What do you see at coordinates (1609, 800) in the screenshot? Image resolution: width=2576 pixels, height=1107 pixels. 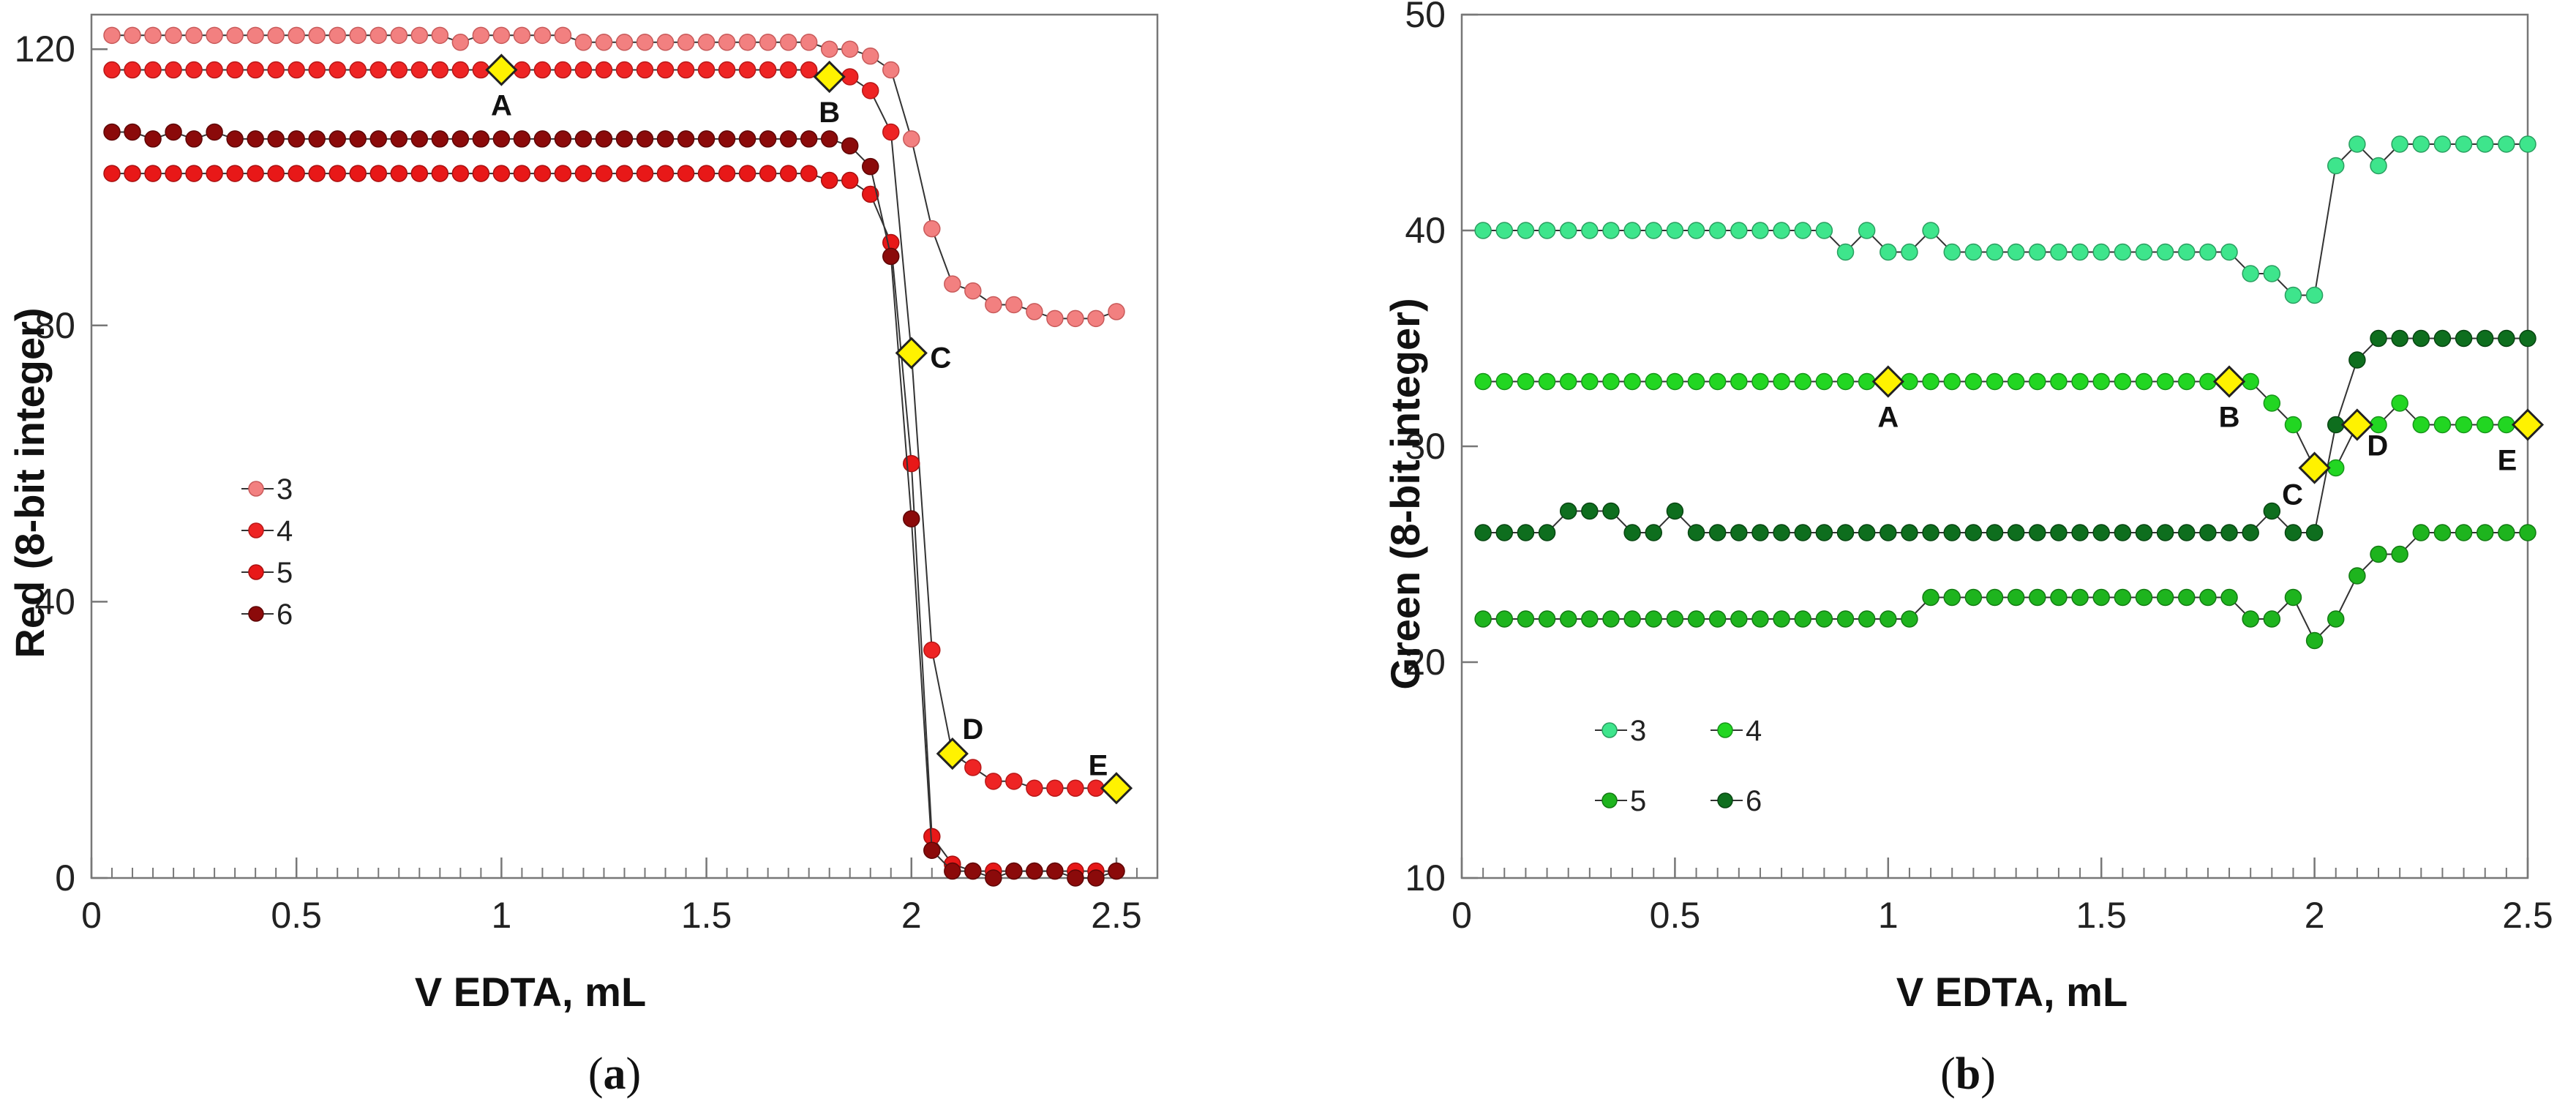 I see `green-legend-swatch` at bounding box center [1609, 800].